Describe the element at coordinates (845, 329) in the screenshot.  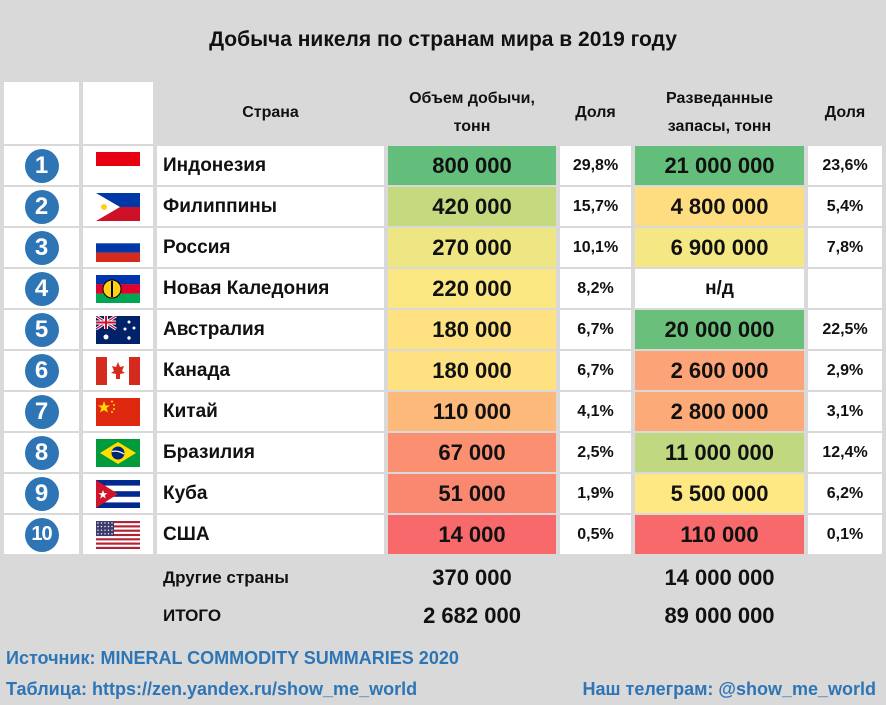
I see `reserves-share-cell: 22,5%` at that location.